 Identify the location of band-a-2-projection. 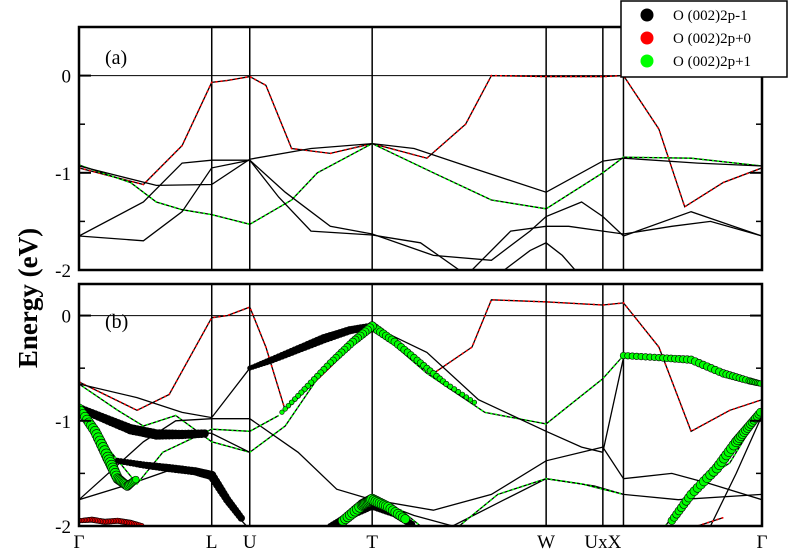
(420, 184).